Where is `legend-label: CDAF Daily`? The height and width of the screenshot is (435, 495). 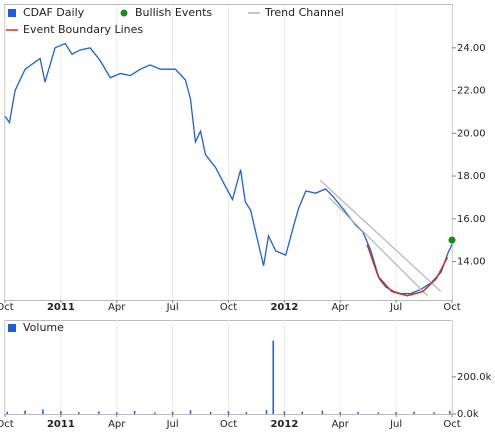 legend-label: CDAF Daily is located at coordinates (54, 12).